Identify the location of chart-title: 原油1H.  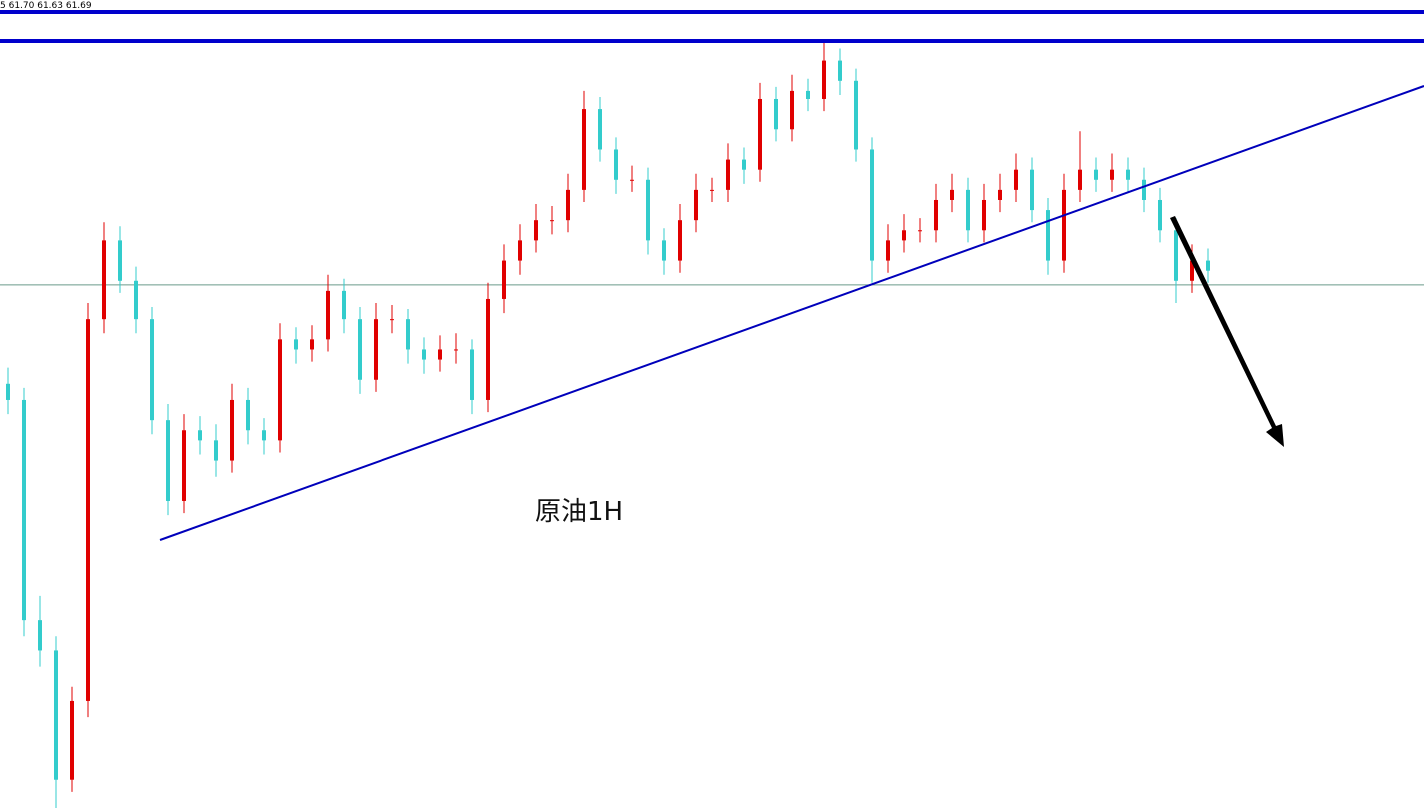
(579, 512).